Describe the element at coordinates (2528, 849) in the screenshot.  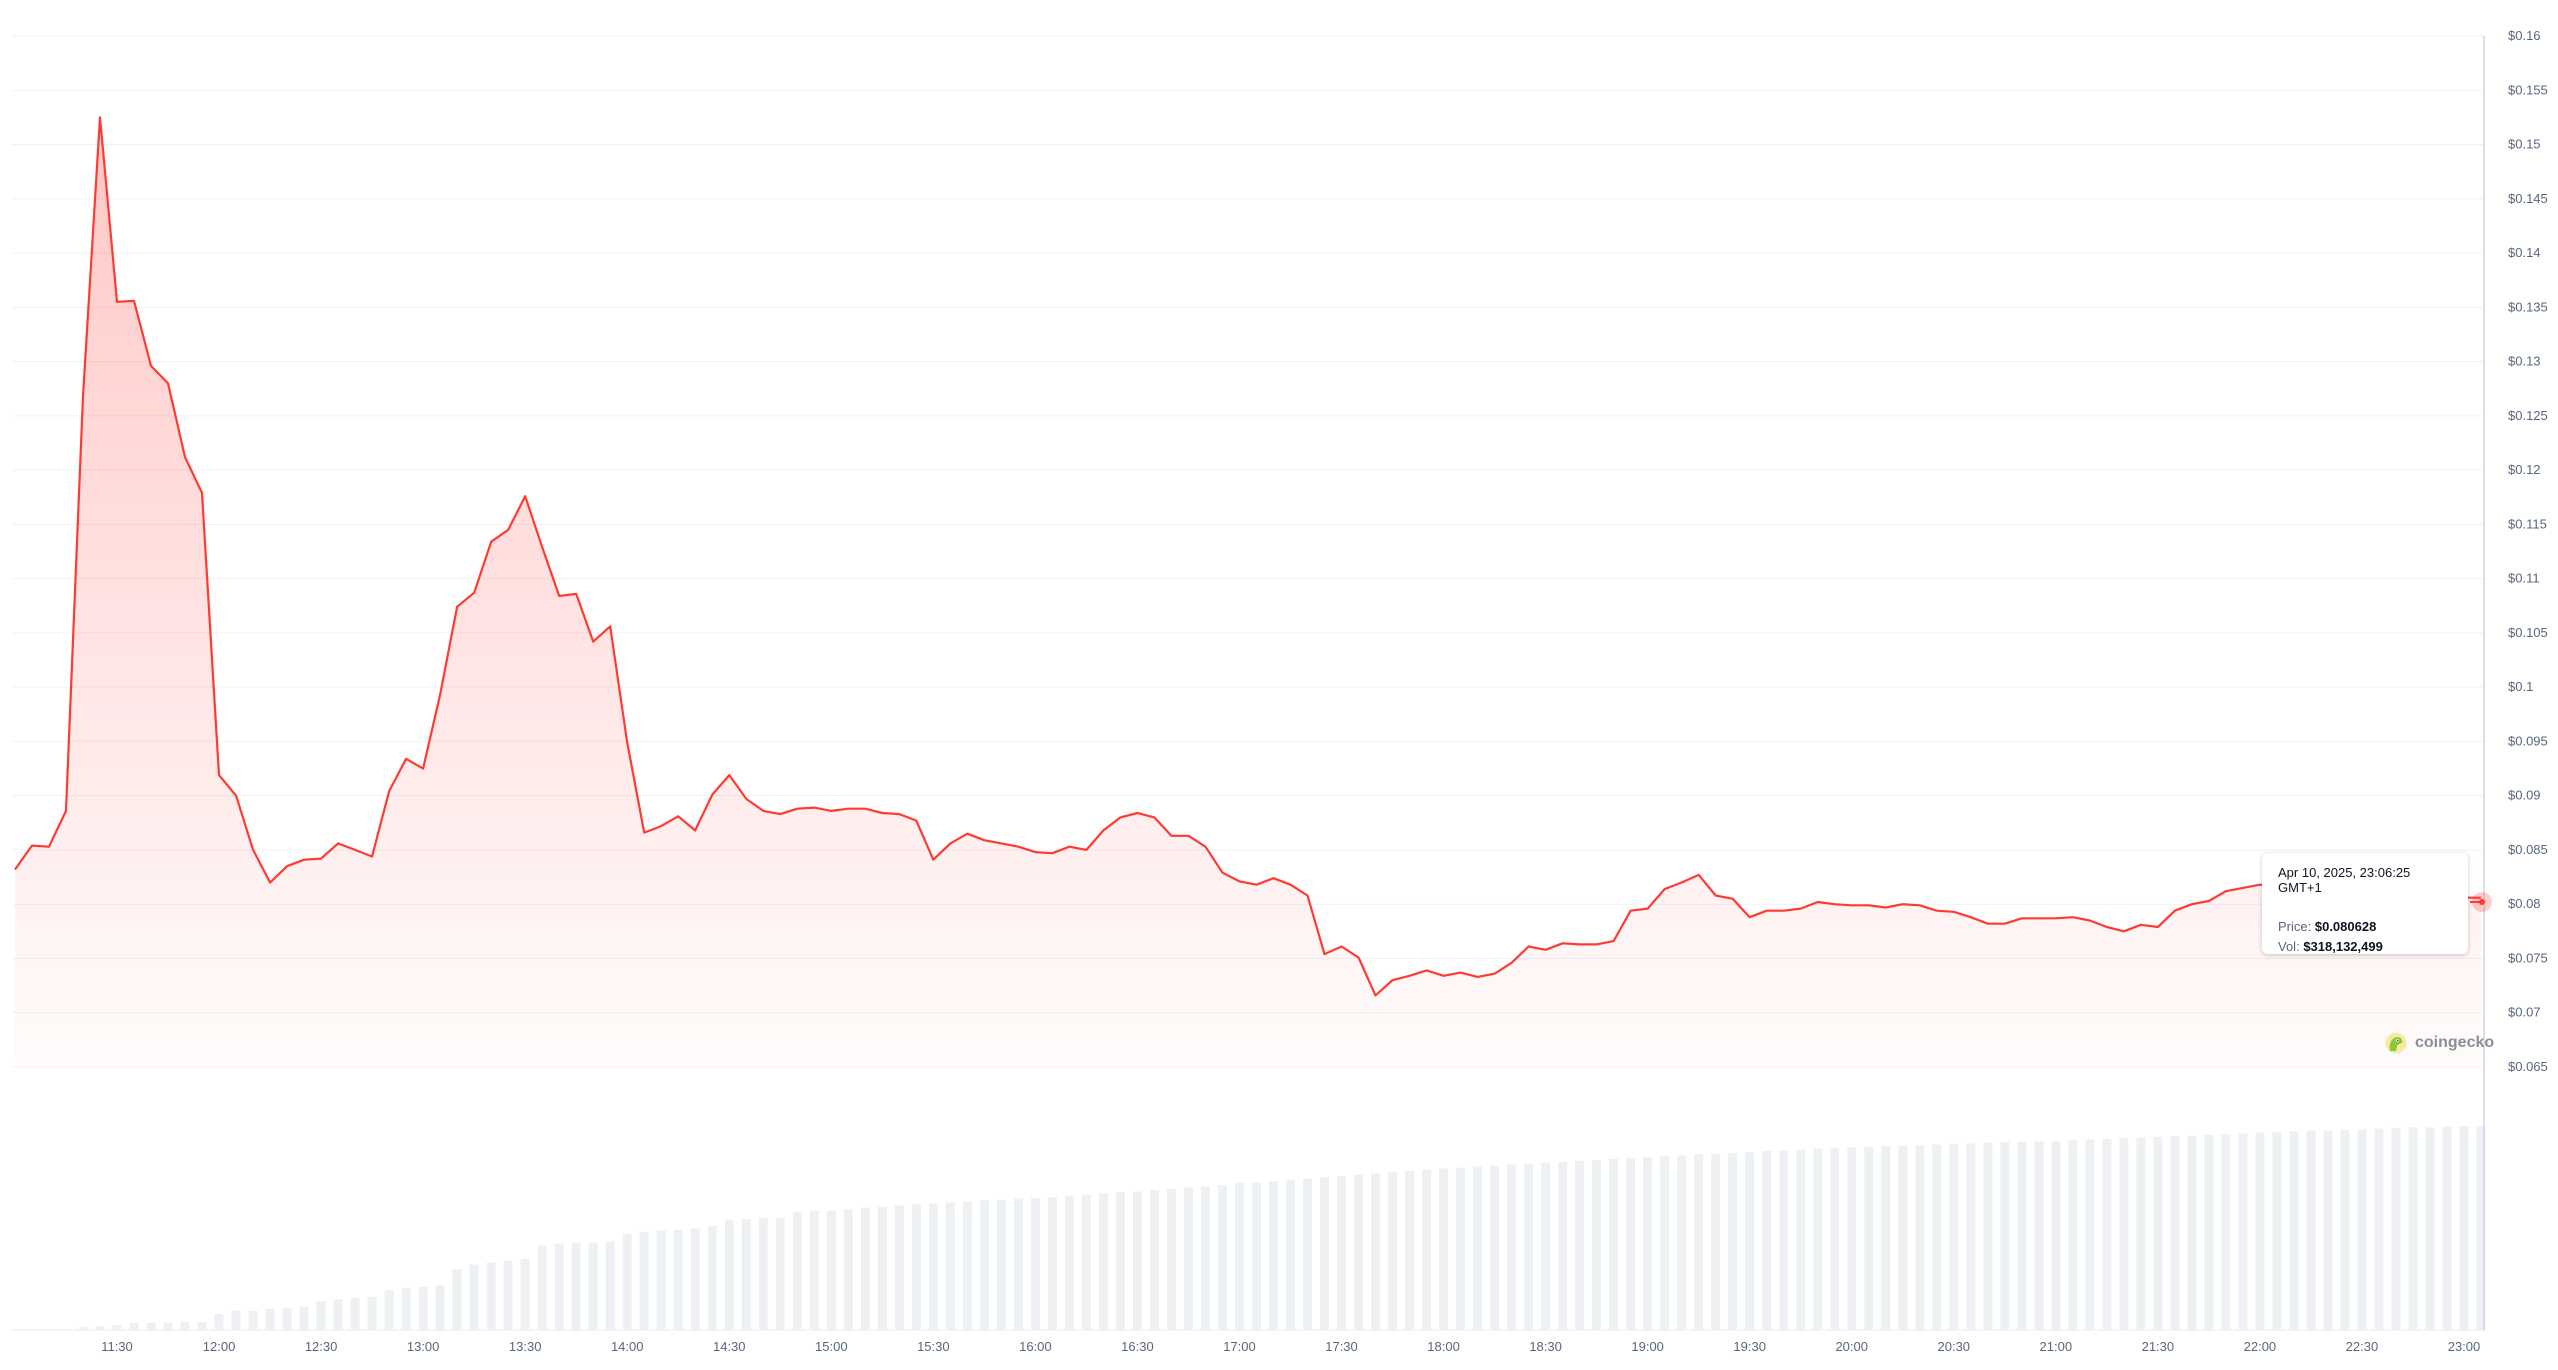
I see `y-tick-label: $0.085` at that location.